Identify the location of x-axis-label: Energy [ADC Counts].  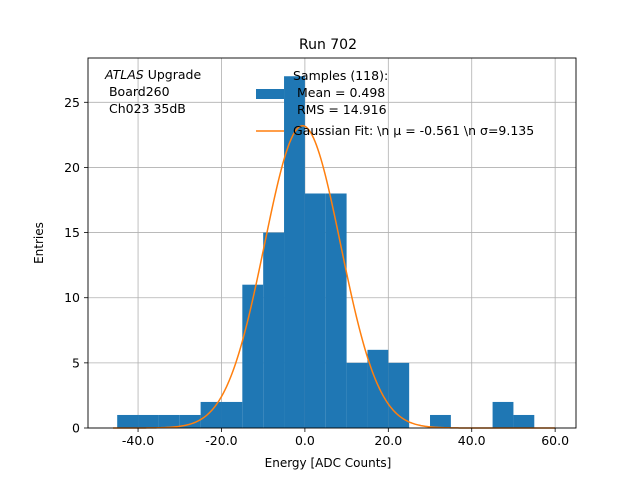
(328, 463).